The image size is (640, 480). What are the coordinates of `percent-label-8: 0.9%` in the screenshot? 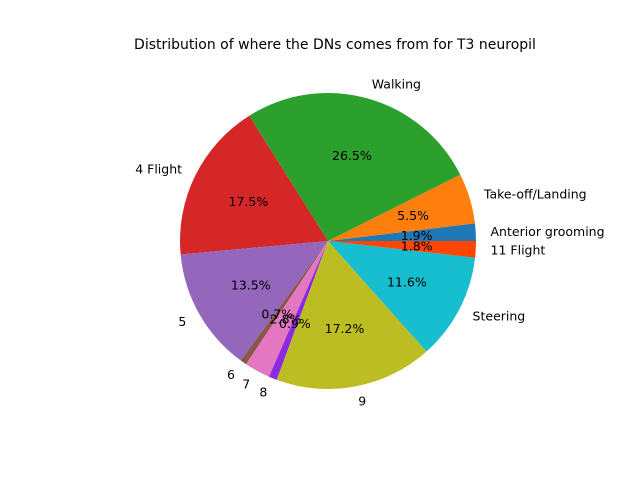 It's located at (295, 323).